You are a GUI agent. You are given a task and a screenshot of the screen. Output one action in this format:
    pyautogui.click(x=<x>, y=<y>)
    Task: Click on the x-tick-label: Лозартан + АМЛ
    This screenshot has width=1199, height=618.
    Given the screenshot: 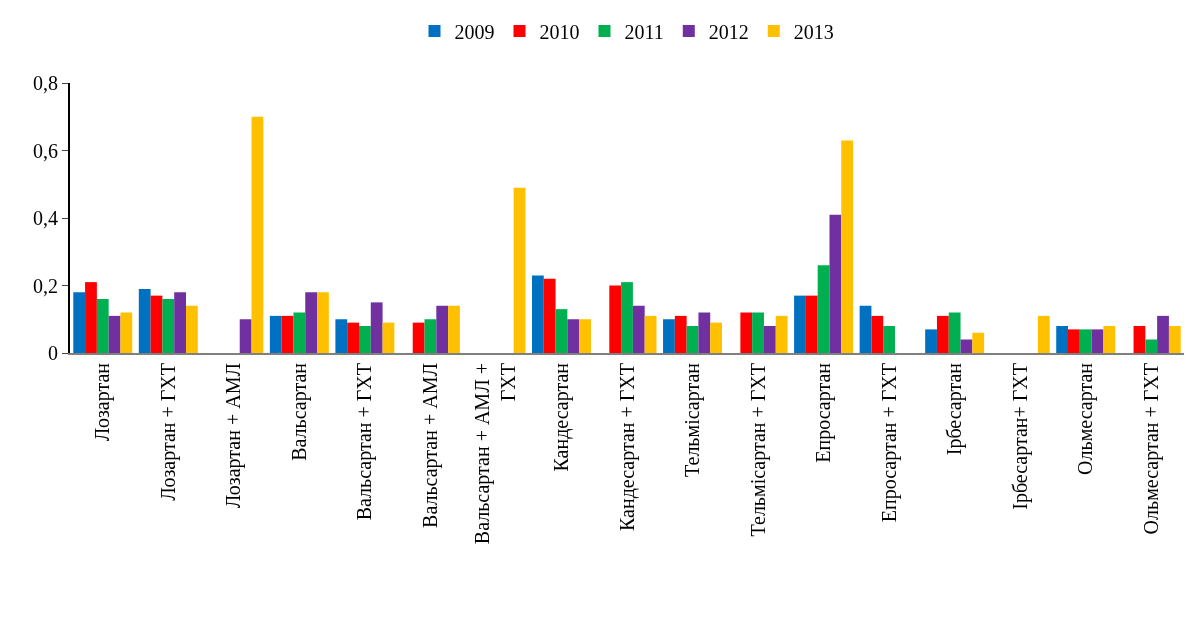 What is the action you would take?
    pyautogui.click(x=234, y=436)
    